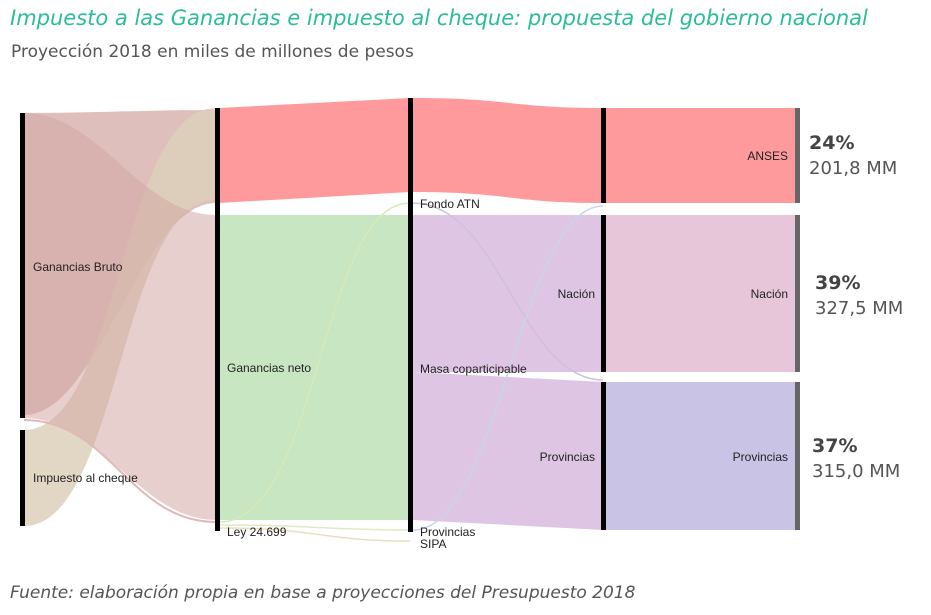 The height and width of the screenshot is (615, 931). I want to click on result-nacion-pct: 39%, so click(837, 283).